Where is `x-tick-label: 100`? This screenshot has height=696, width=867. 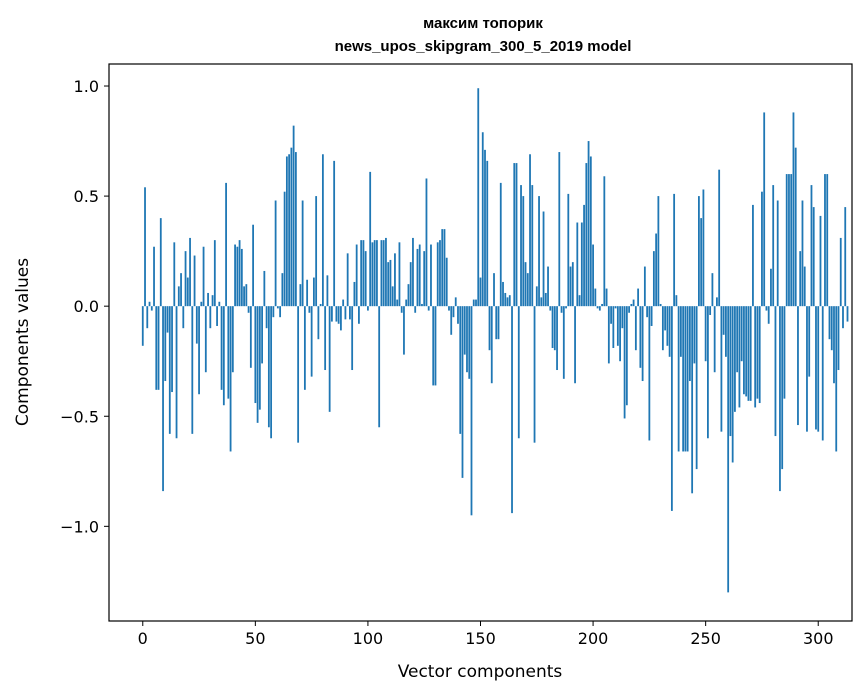 x-tick-label: 100 is located at coordinates (368, 638).